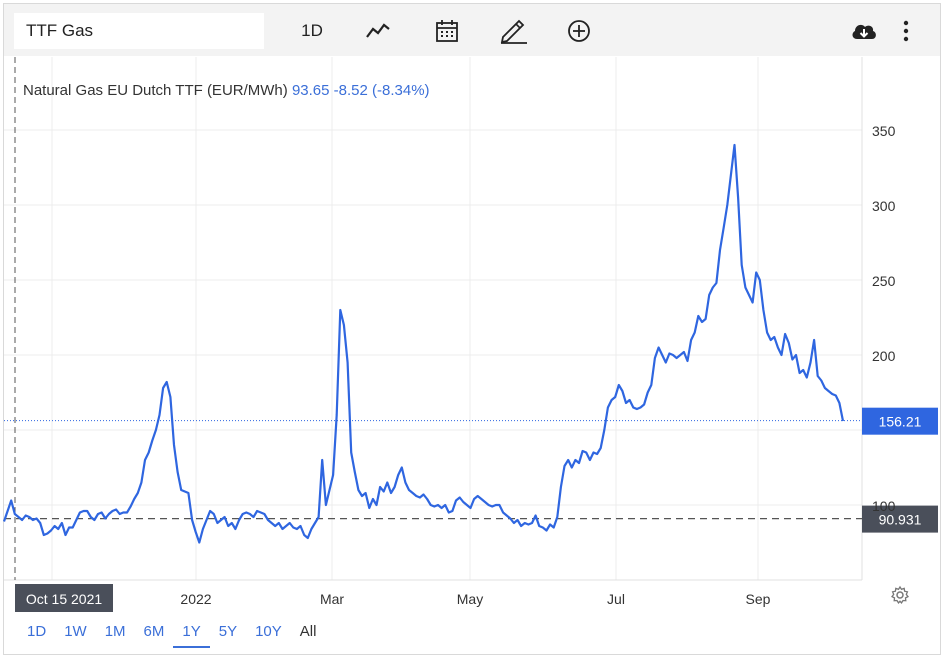 The width and height of the screenshot is (946, 662). Describe the element at coordinates (332, 599) in the screenshot. I see `x-tick-label: Mar` at that location.